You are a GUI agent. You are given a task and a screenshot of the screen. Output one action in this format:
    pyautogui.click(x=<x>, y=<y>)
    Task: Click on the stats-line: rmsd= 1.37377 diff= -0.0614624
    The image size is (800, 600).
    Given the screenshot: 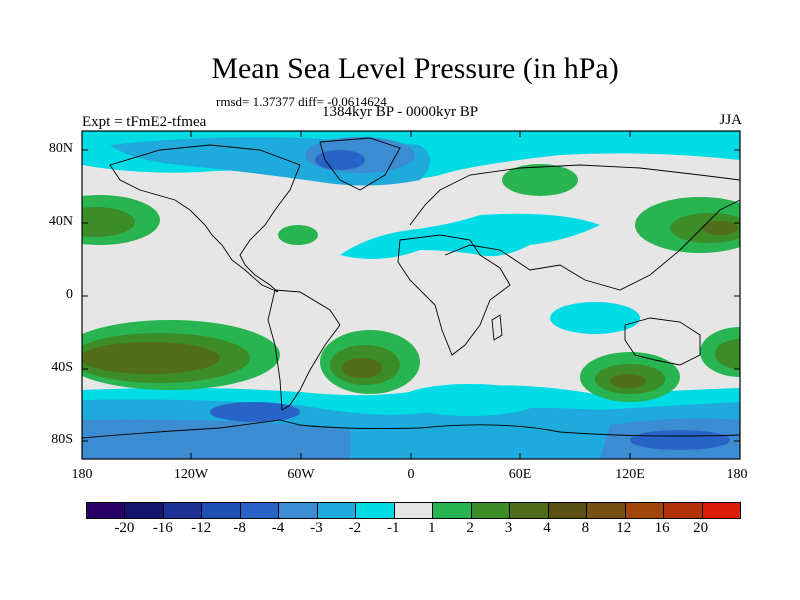 What is the action you would take?
    pyautogui.click(x=301, y=101)
    